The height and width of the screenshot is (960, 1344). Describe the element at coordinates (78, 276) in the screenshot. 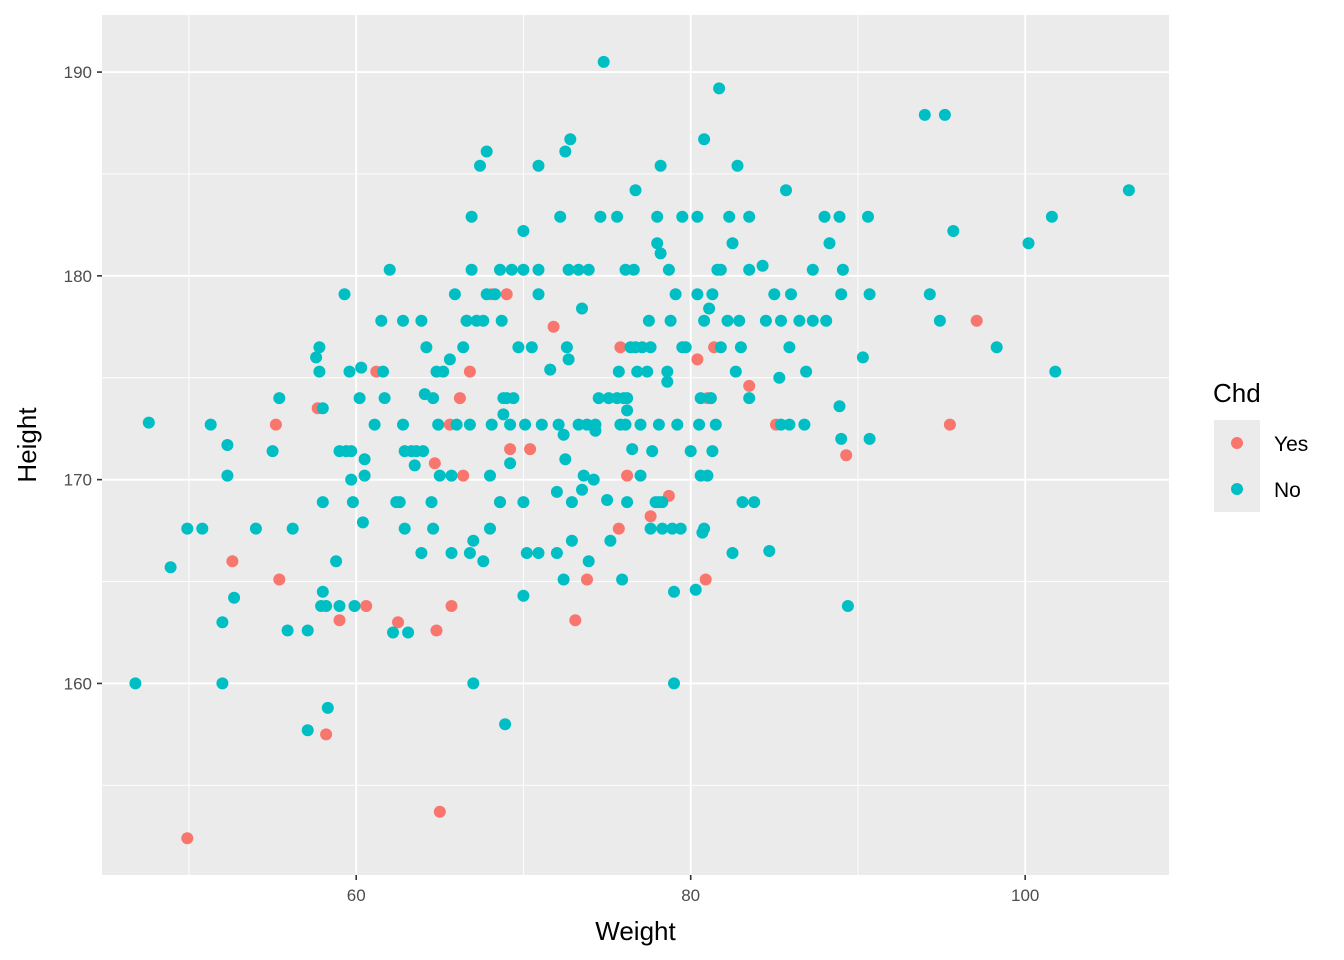

I see `y-tick-label: 180` at that location.